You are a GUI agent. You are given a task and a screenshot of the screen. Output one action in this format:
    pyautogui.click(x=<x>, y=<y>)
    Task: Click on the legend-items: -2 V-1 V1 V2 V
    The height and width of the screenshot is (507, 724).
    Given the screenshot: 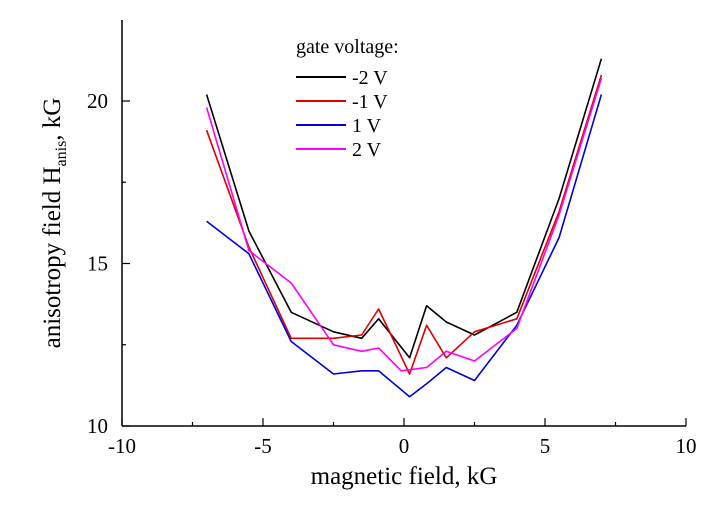 What is the action you would take?
    pyautogui.click(x=342, y=114)
    